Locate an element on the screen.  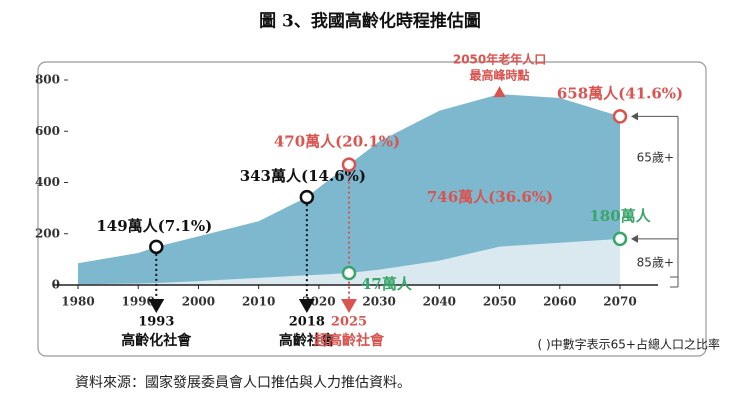
note: ( )中數字表示65+占總人口之比率 is located at coordinates (628, 344).